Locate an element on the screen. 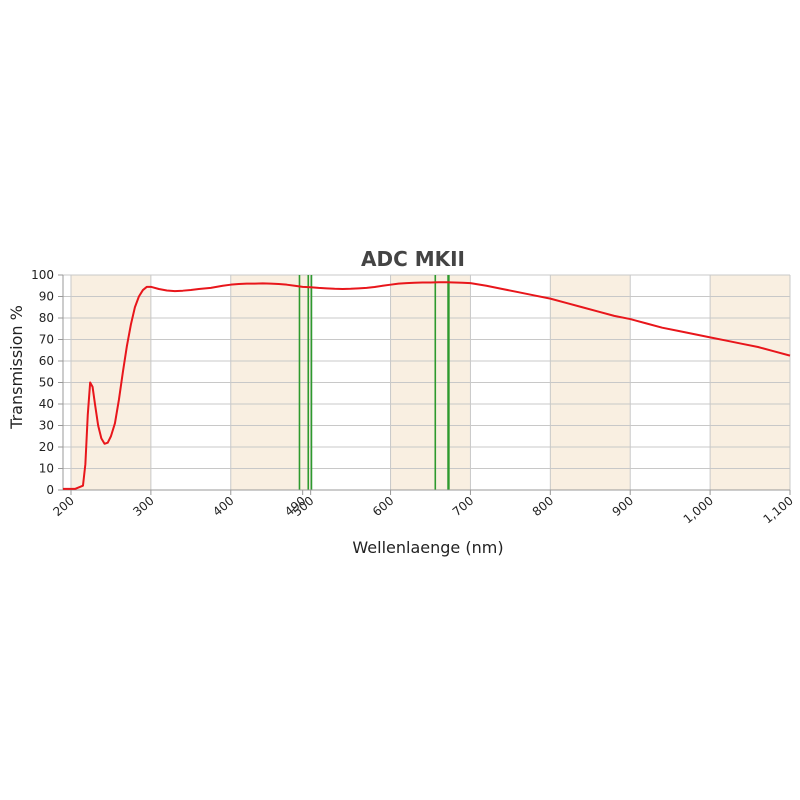  y-tick-label-40: 40 is located at coordinates (46, 404).